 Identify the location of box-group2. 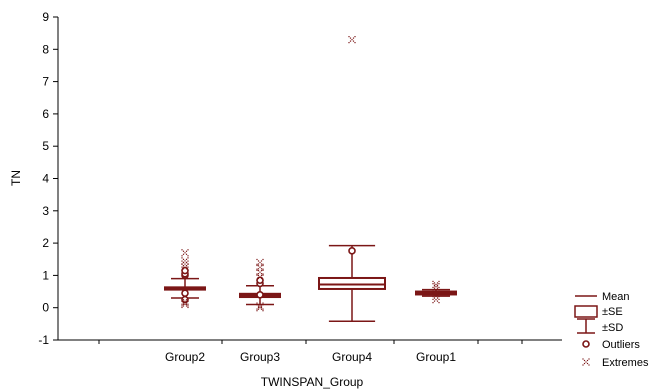
(185, 279).